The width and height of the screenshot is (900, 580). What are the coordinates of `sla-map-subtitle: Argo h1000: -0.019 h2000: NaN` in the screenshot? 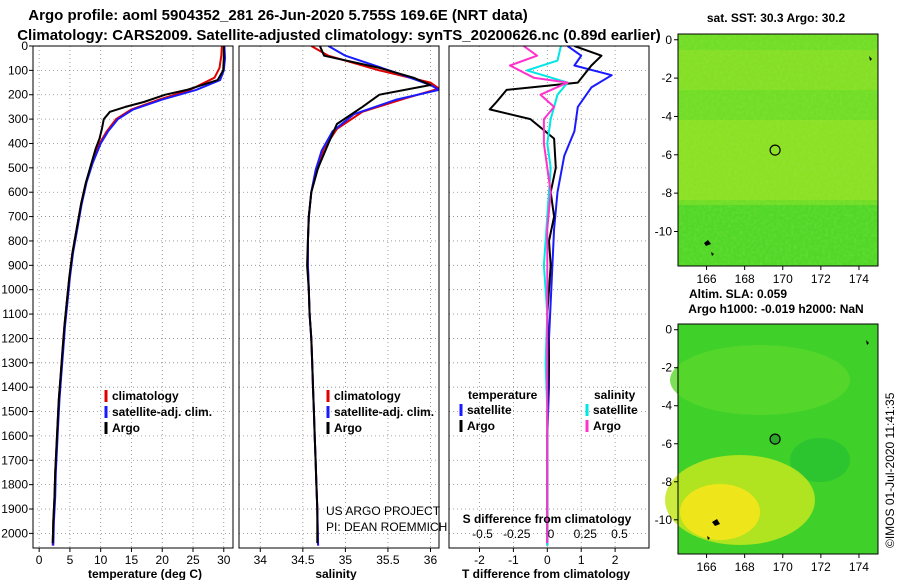 It's located at (775, 309).